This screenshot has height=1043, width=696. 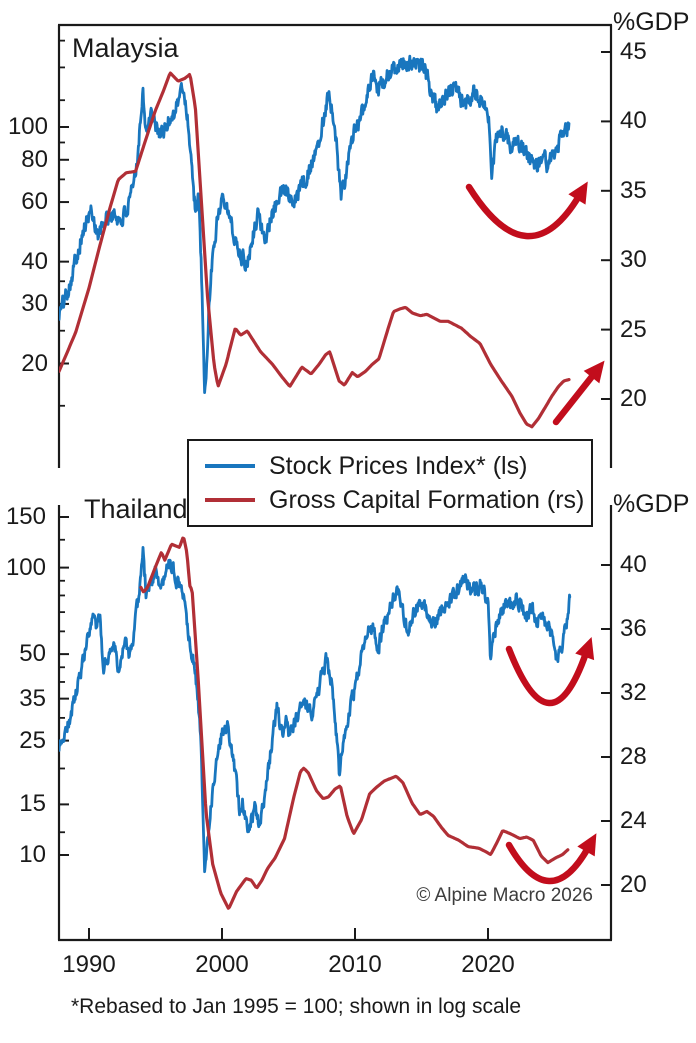 I want to click on gcf-line-swatch, so click(x=230, y=500).